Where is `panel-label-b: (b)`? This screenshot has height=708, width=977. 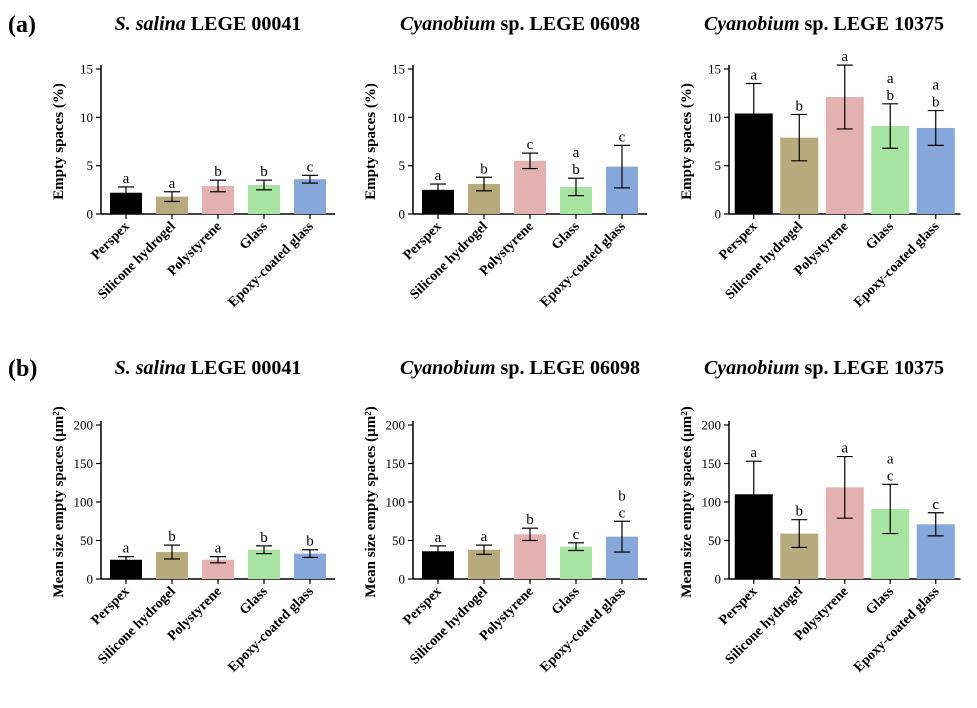
panel-label-b: (b) is located at coordinates (22, 369).